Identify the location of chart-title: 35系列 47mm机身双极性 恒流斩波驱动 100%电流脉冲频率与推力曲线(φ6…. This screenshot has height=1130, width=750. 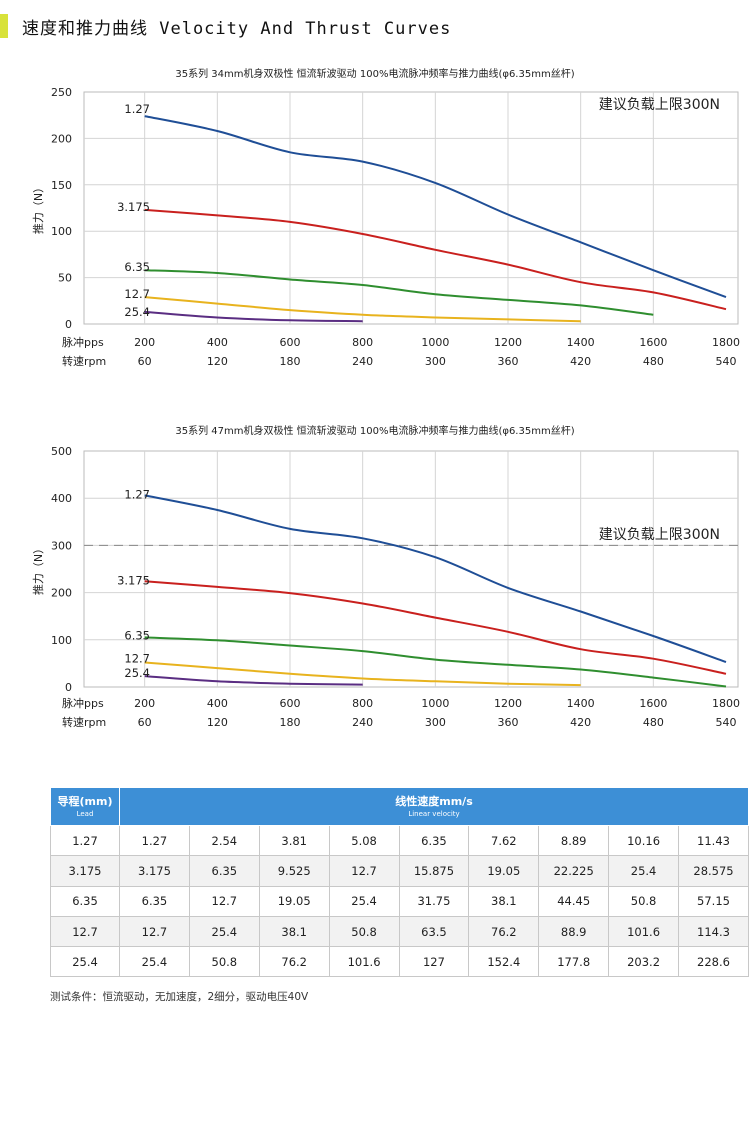
(374, 430).